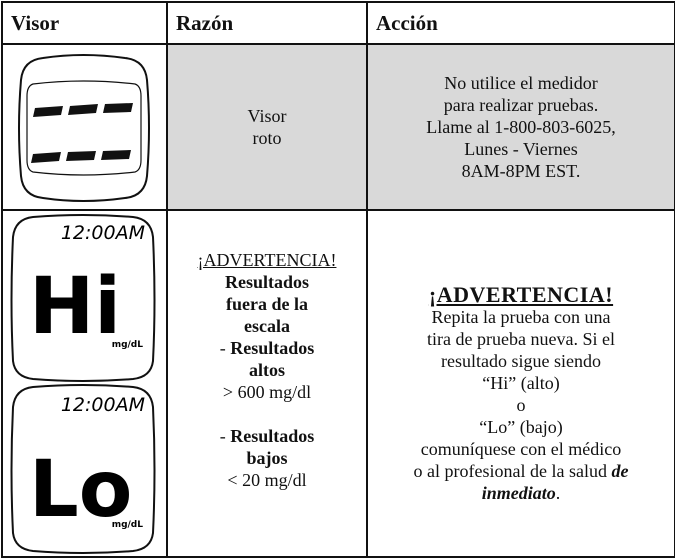 This screenshot has height=560, width=675. I want to click on emphasis: inmediato, so click(518, 492).